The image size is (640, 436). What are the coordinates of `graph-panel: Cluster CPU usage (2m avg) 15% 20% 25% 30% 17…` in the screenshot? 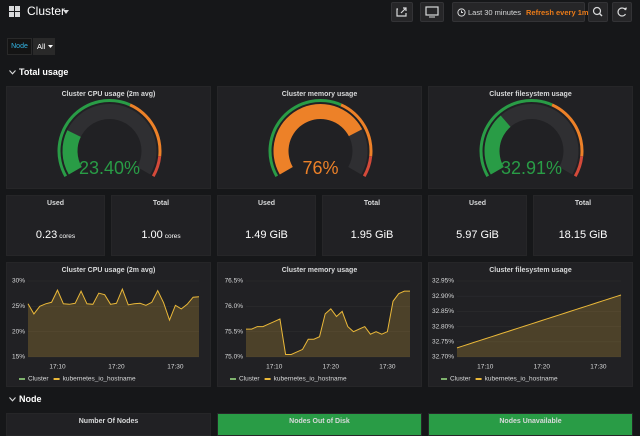 It's located at (108, 324).